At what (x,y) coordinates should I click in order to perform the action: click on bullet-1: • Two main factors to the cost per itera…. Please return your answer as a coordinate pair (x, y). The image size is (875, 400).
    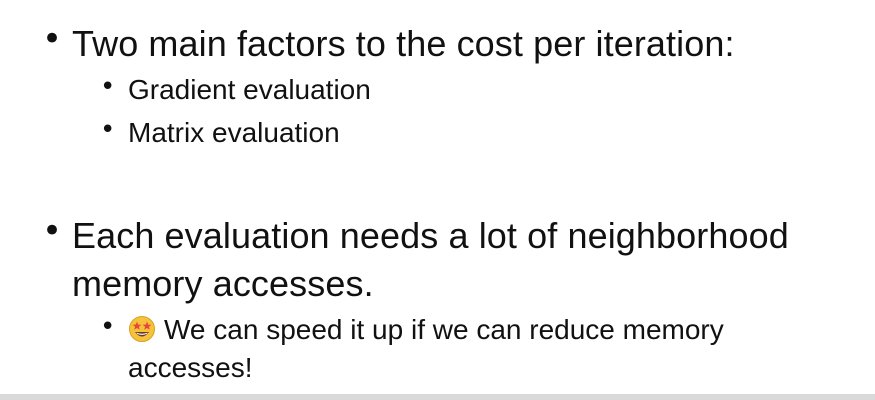
    Looking at the image, I should click on (452, 44).